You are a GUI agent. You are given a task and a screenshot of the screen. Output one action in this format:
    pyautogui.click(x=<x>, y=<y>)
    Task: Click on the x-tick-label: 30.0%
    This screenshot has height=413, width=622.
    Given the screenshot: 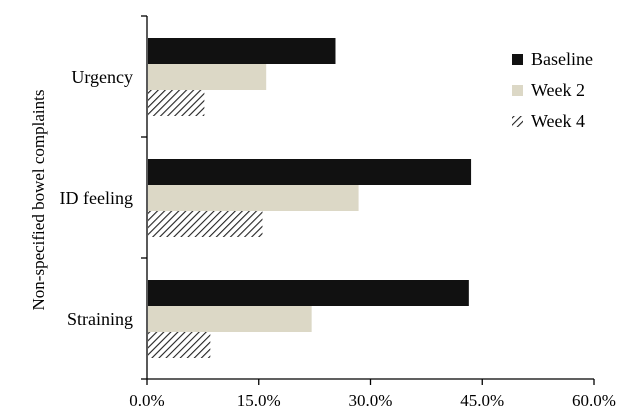 What is the action you would take?
    pyautogui.click(x=371, y=400)
    